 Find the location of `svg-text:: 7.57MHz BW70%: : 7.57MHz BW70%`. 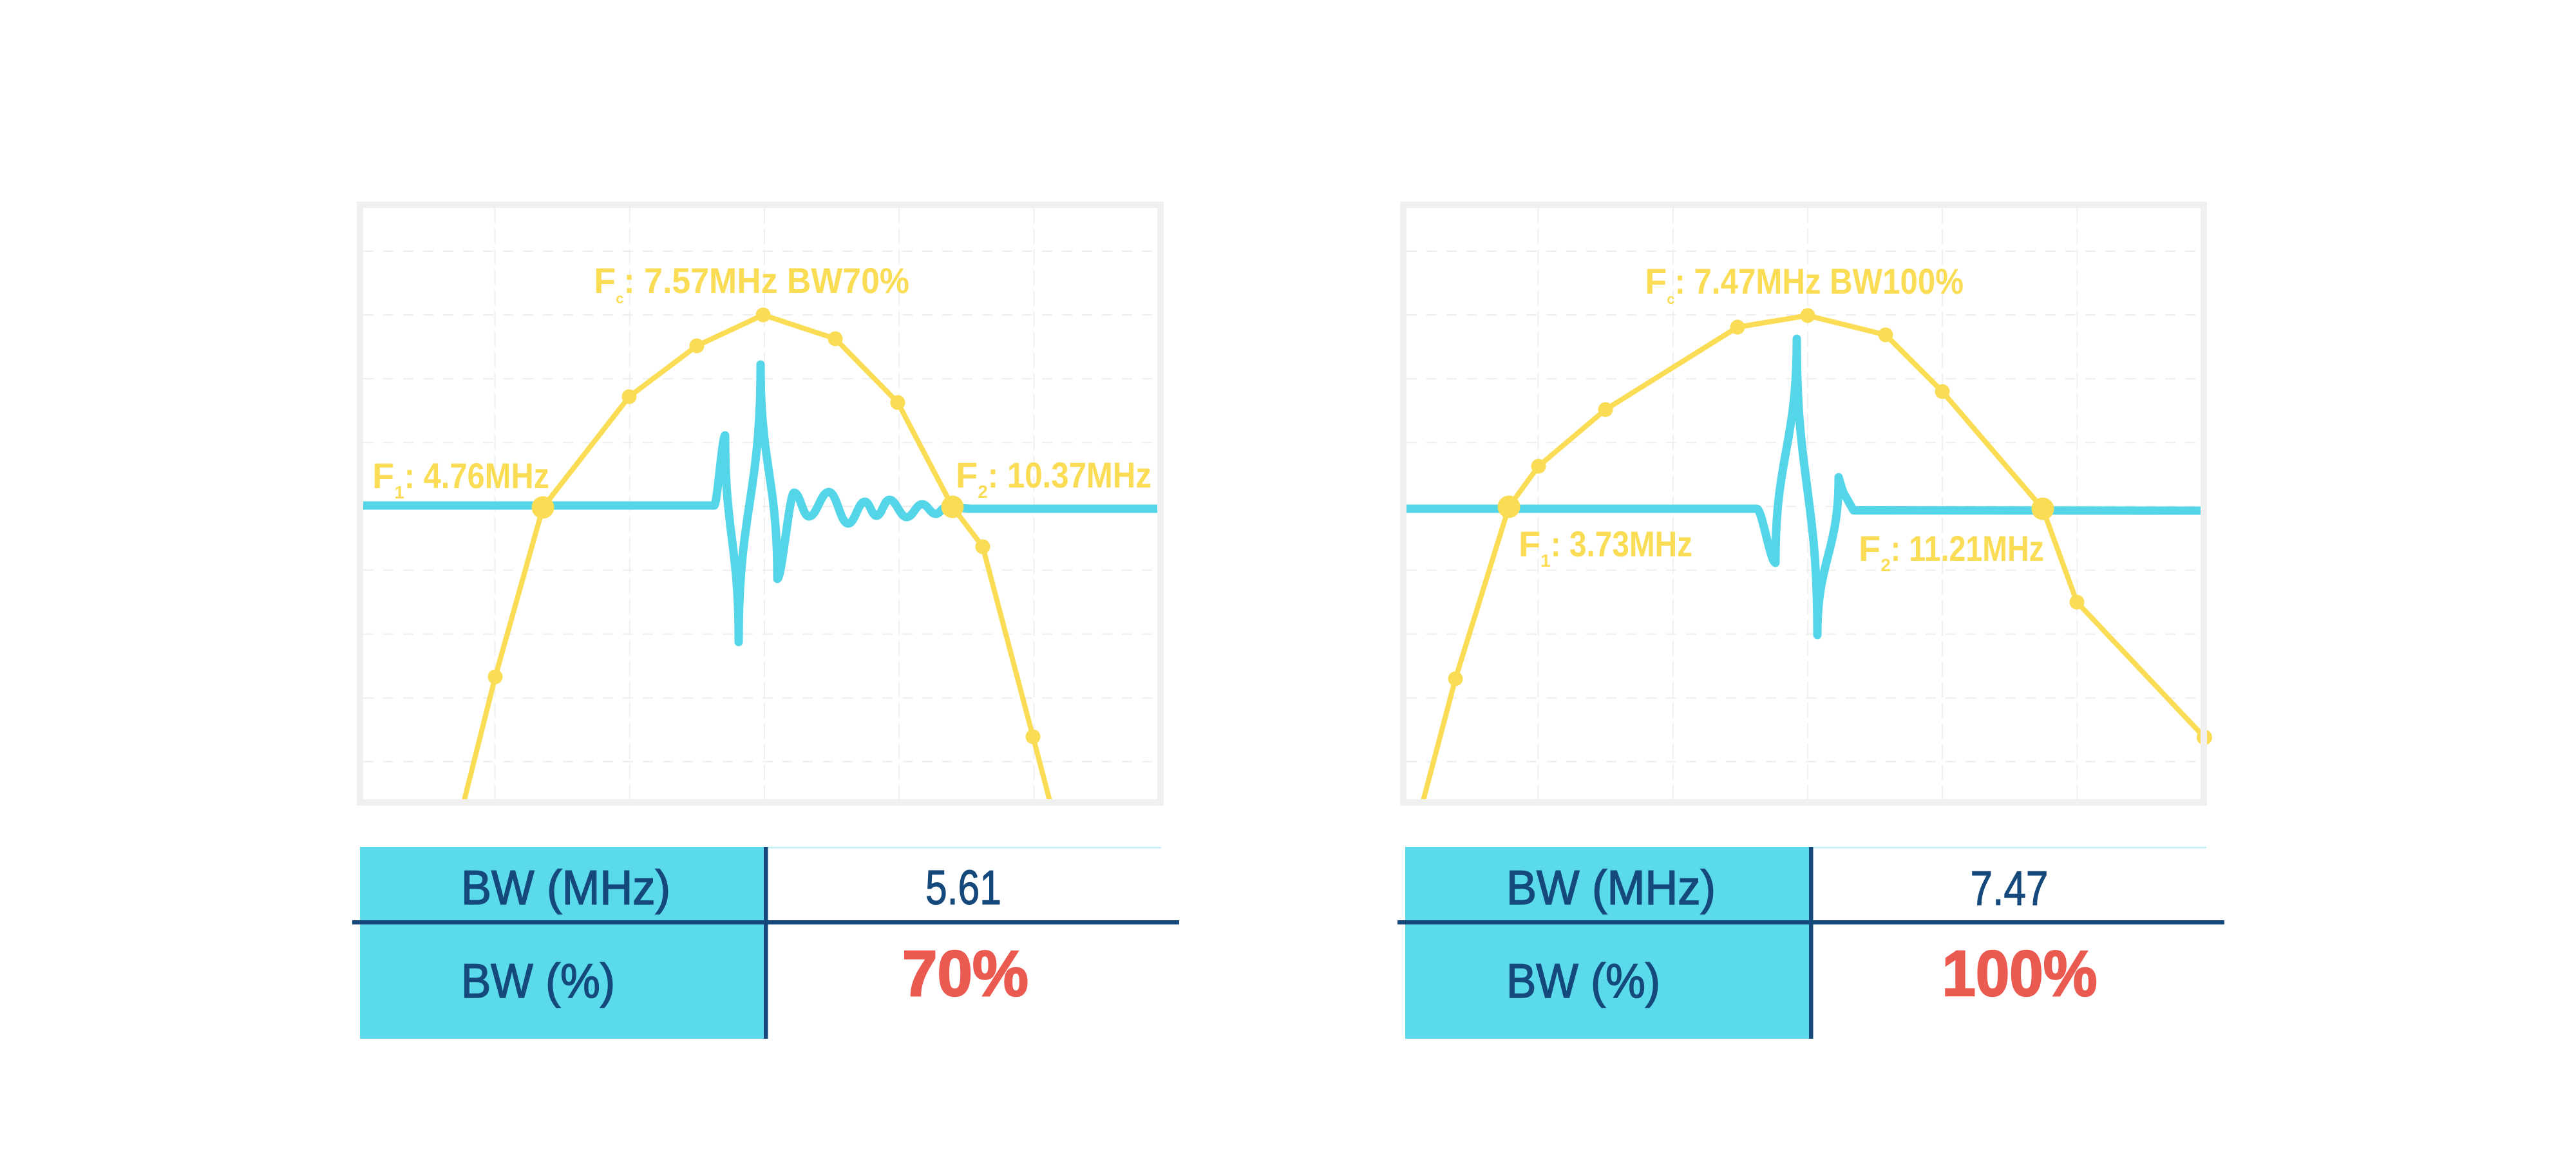

svg-text:: 7.57MHz BW70%: : 7.57MHz BW70% is located at coordinates (767, 280).